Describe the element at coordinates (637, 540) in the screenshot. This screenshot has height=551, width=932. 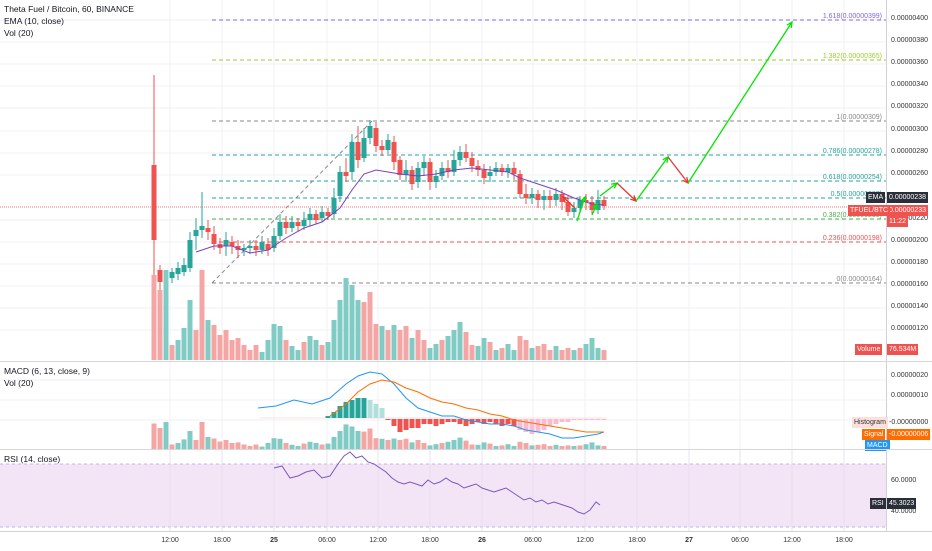
I see `time-tick: 18:00` at that location.